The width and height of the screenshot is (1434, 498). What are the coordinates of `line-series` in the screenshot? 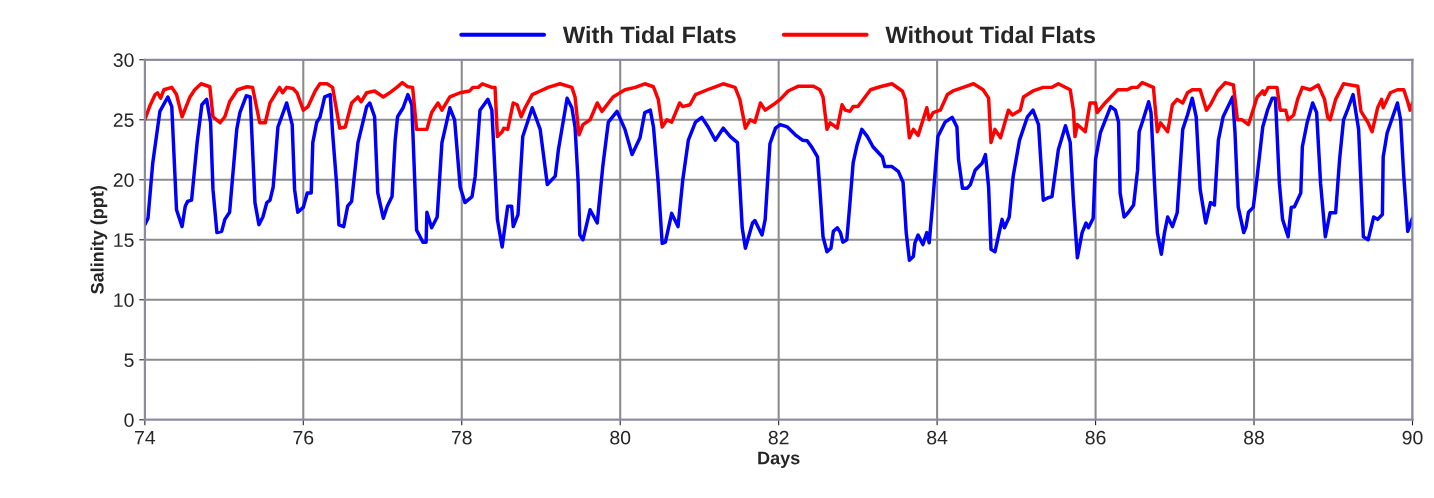 It's located at (778, 112).